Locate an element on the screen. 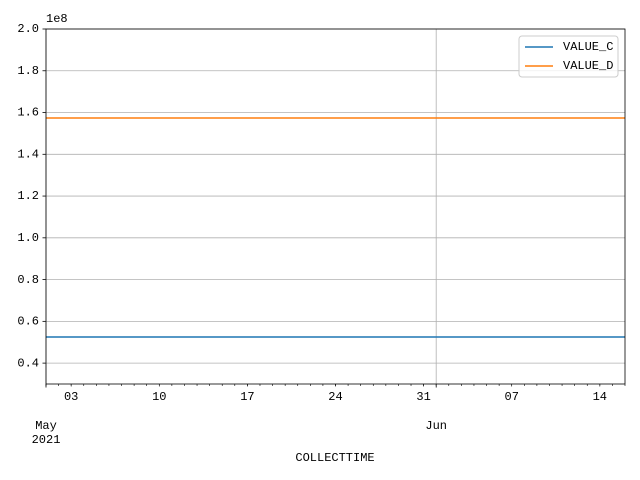  legend-label: VALUE_D is located at coordinates (588, 66).